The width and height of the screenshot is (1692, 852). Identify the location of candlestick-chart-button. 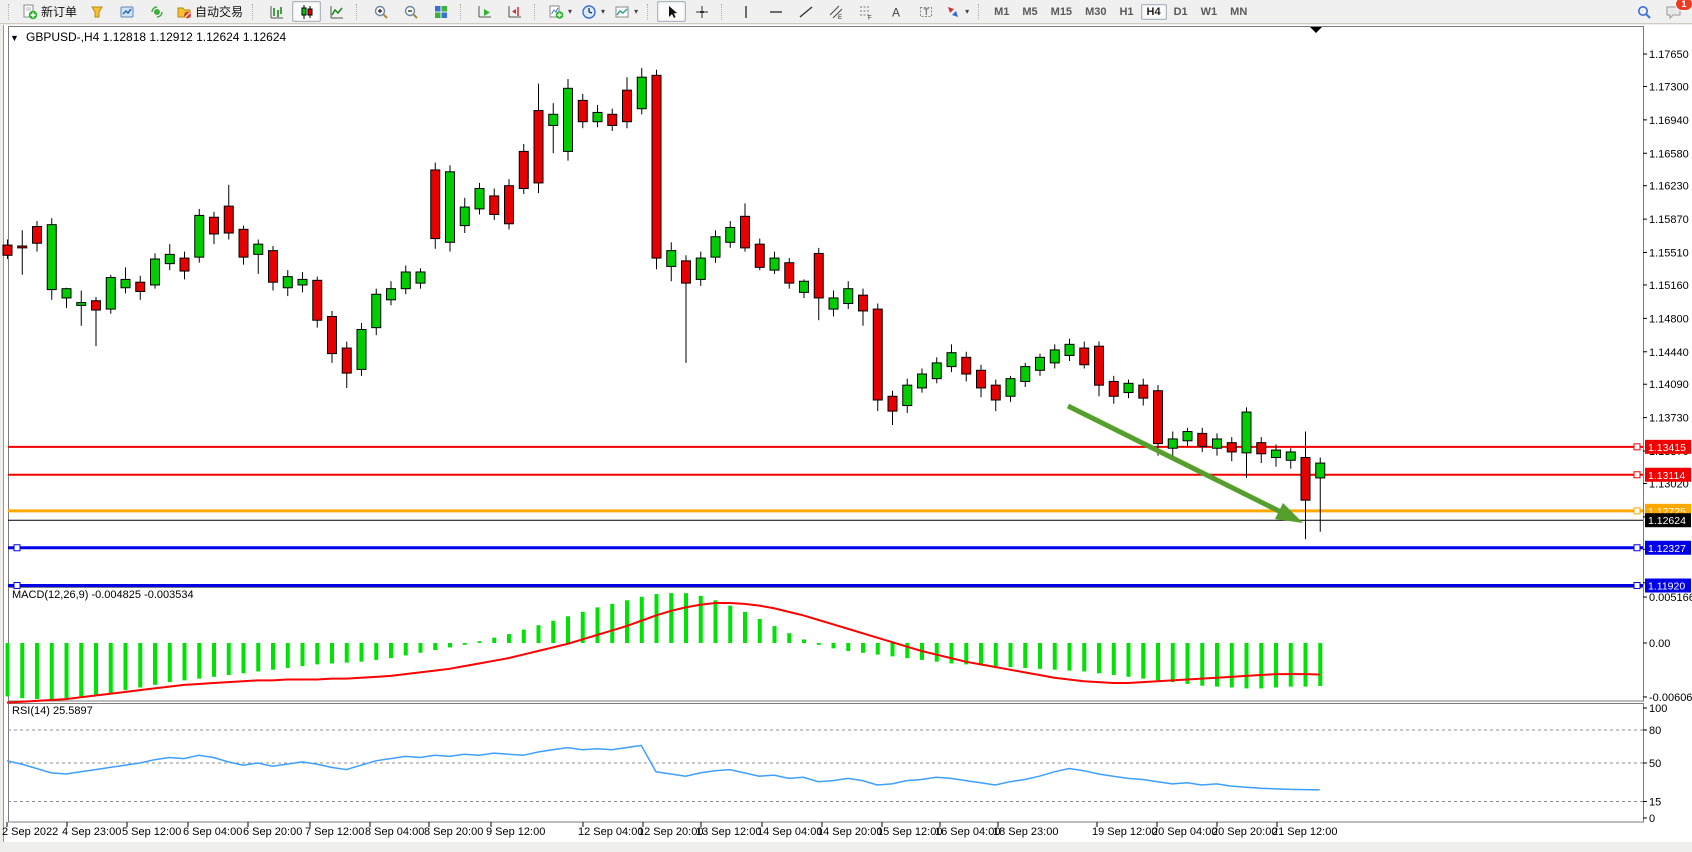
(307, 11).